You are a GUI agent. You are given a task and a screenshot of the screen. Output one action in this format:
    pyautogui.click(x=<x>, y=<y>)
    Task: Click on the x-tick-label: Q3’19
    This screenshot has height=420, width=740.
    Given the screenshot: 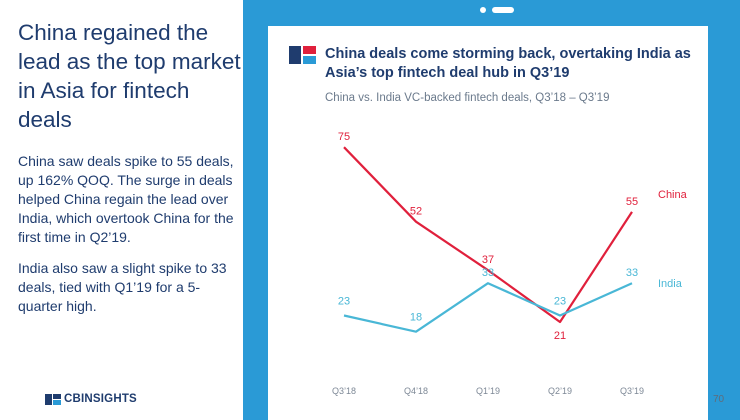 What is the action you would take?
    pyautogui.click(x=632, y=391)
    